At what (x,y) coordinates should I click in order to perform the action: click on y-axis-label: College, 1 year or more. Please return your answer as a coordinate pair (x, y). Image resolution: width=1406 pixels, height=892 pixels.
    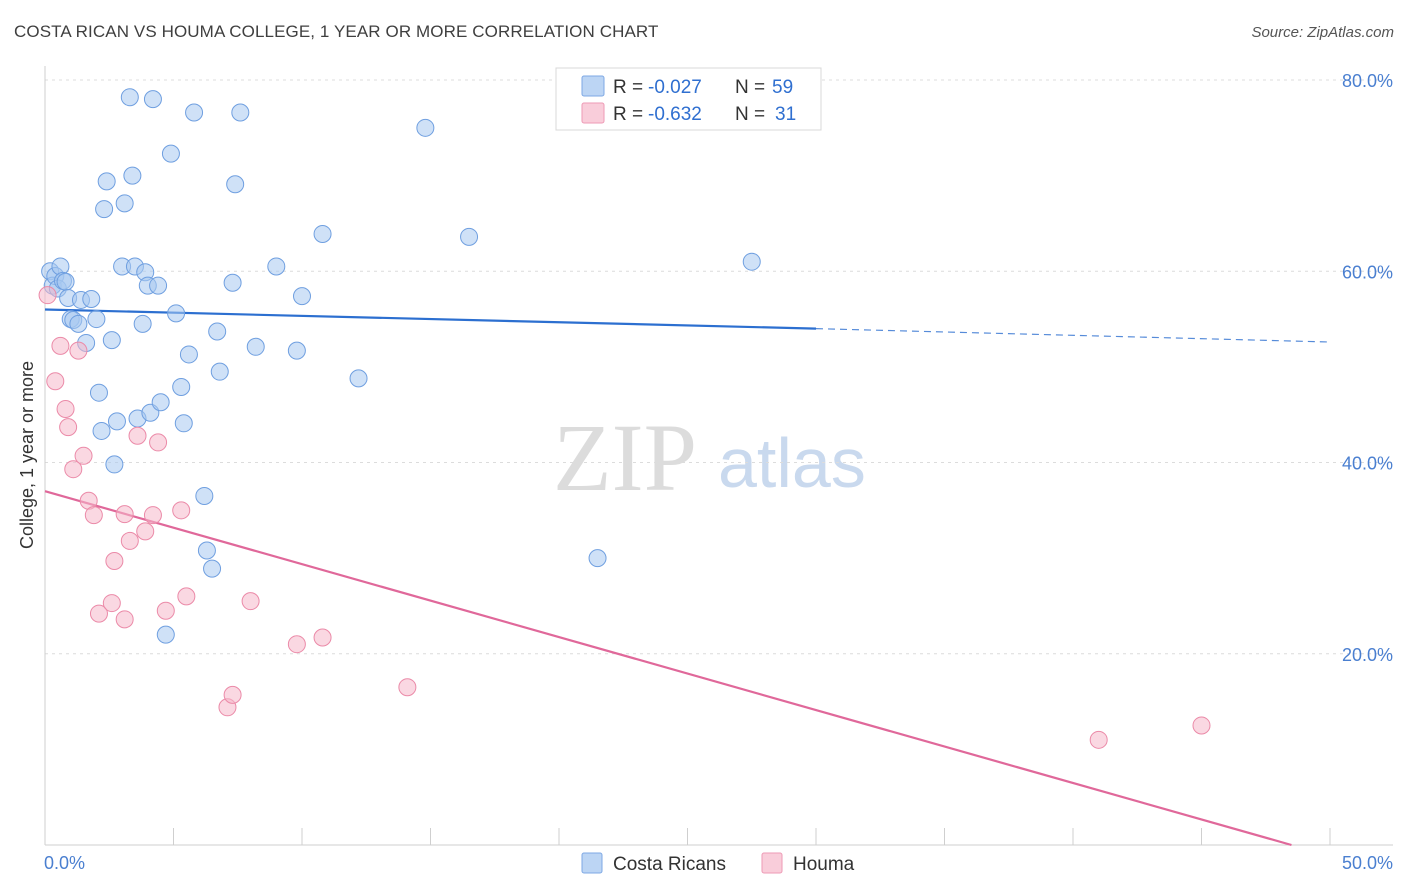
    Looking at the image, I should click on (27, 455).